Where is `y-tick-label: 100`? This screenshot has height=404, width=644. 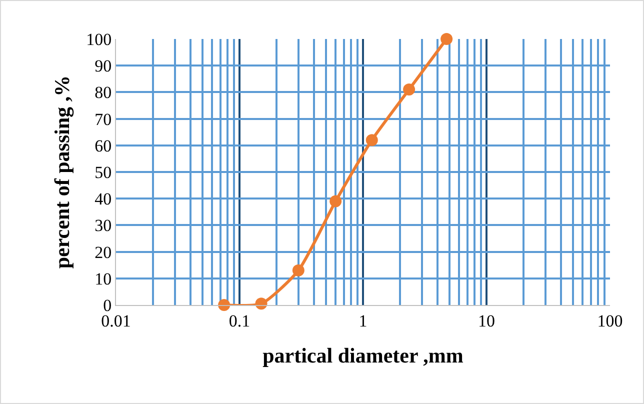 y-tick-label: 100 is located at coordinates (99, 39).